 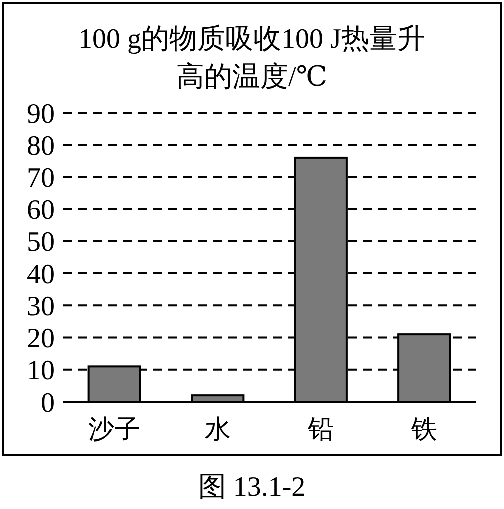 I want to click on y-tick-label: 90, so click(x=41, y=114).